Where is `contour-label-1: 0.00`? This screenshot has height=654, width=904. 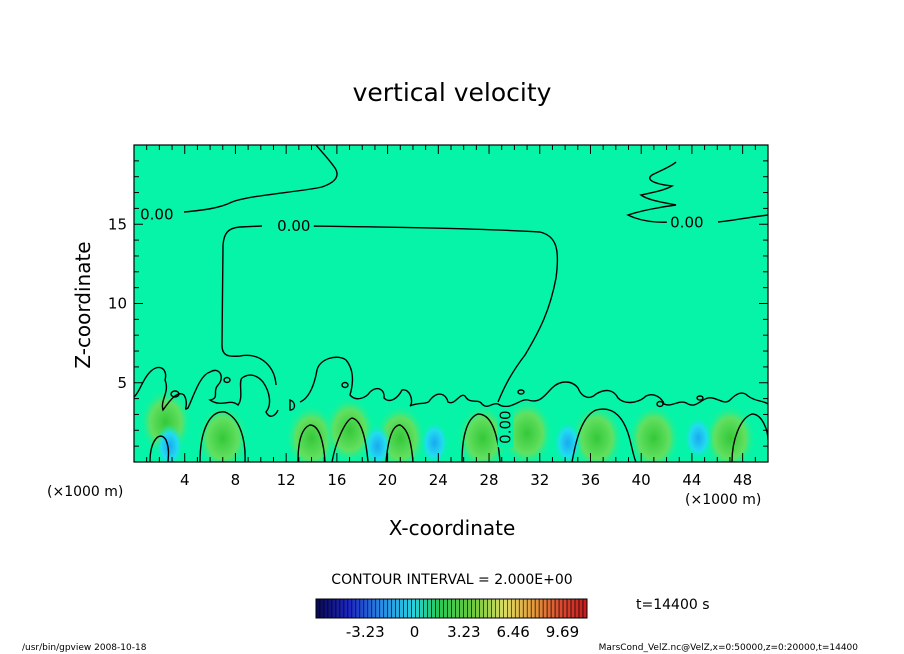
contour-label-1: 0.00 is located at coordinates (293, 226).